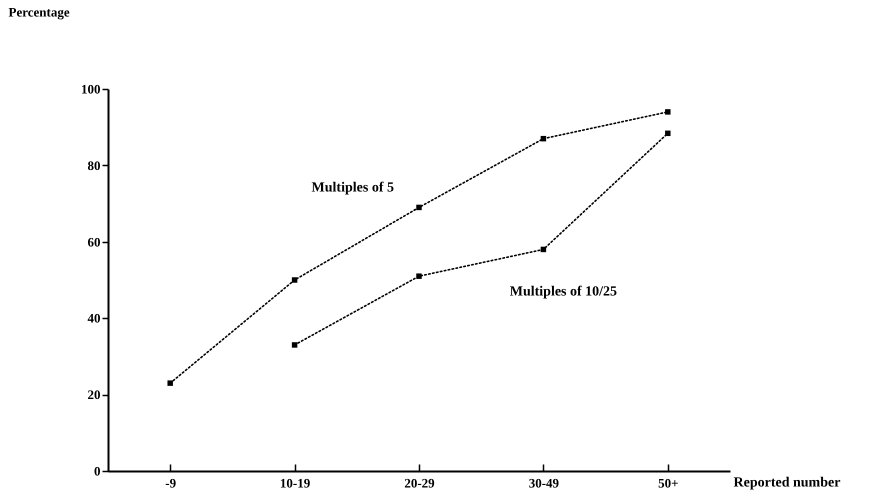 Image resolution: width=878 pixels, height=500 pixels. What do you see at coordinates (171, 483) in the screenshot?
I see `x-tick-label: -9` at bounding box center [171, 483].